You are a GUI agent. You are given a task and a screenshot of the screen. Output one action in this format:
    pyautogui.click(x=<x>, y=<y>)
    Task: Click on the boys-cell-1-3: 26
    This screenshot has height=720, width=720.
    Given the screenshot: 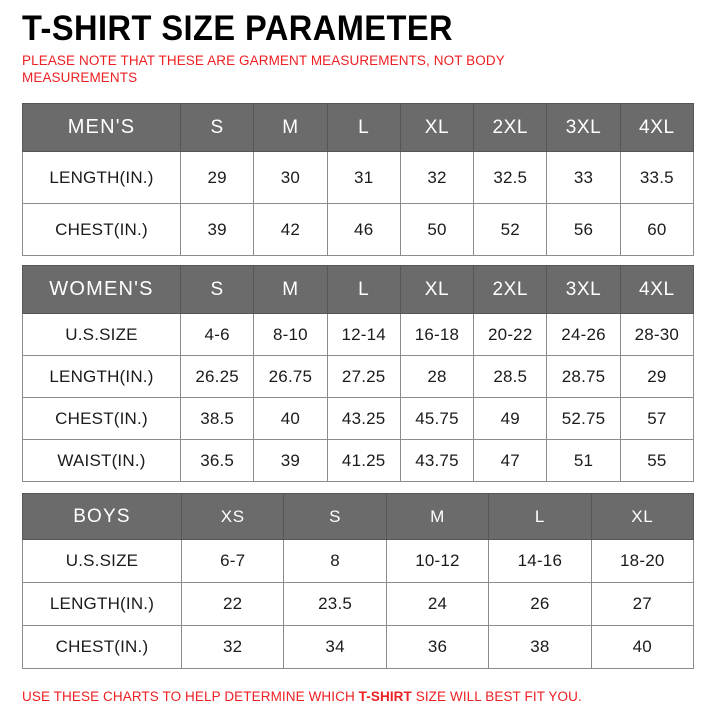 What is the action you would take?
    pyautogui.click(x=540, y=604)
    